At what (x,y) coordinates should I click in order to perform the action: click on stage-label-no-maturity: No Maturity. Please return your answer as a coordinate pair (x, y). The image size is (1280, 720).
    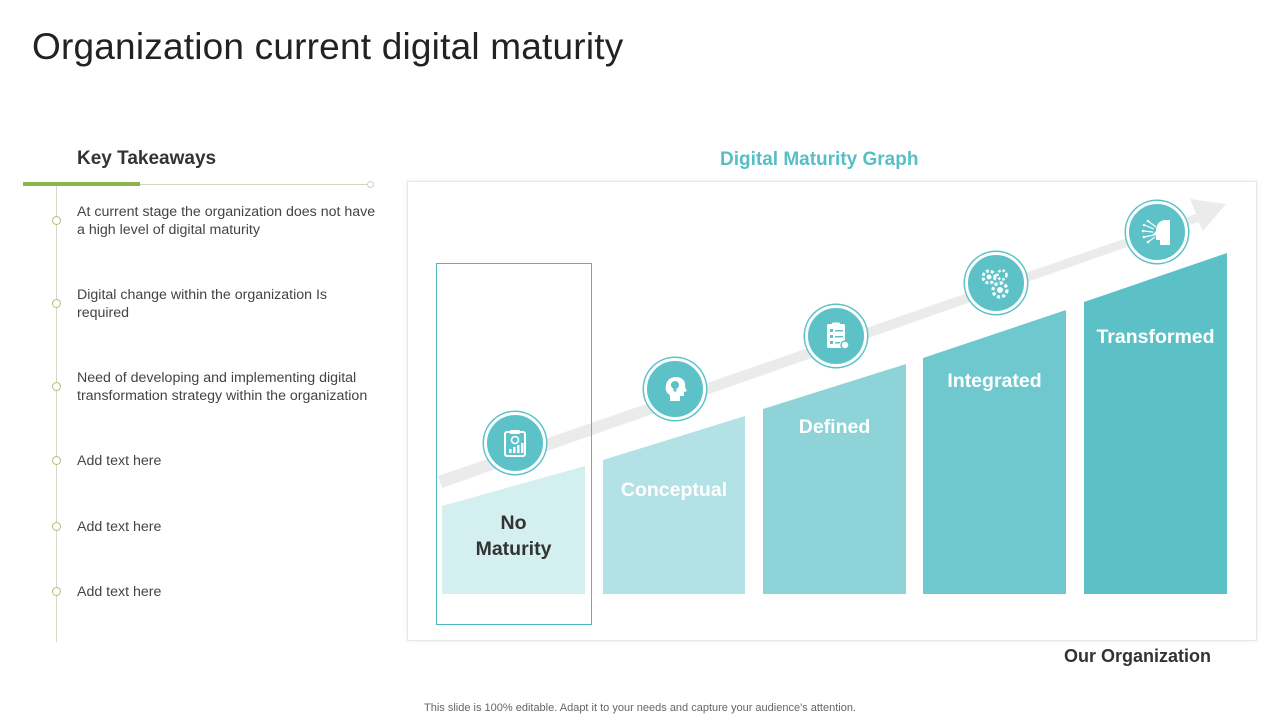
    Looking at the image, I should click on (513, 536).